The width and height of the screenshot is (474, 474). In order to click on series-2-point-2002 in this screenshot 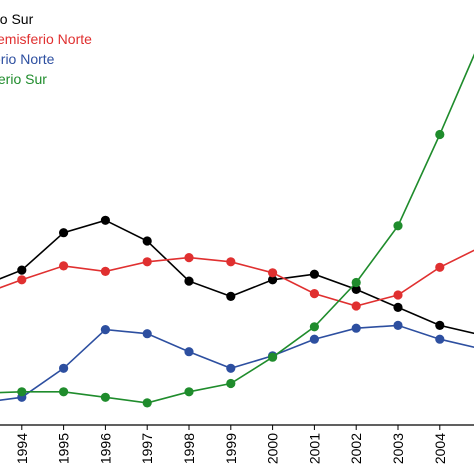, I will do `click(356, 328)`.